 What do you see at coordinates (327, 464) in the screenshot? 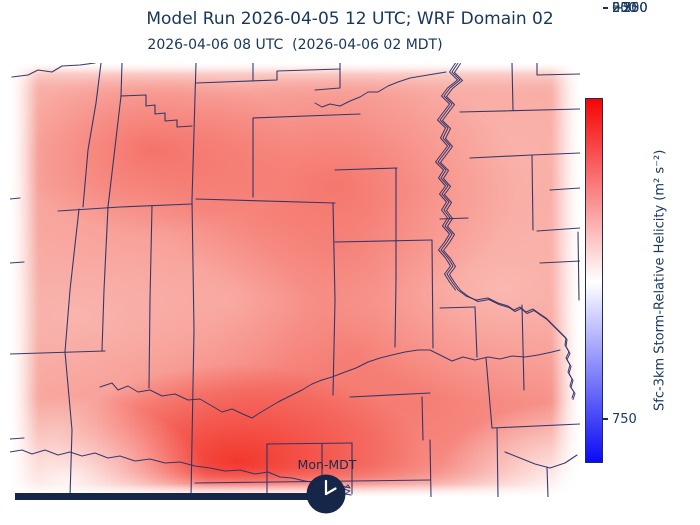
I see `clock-label: Mon-MDT` at bounding box center [327, 464].